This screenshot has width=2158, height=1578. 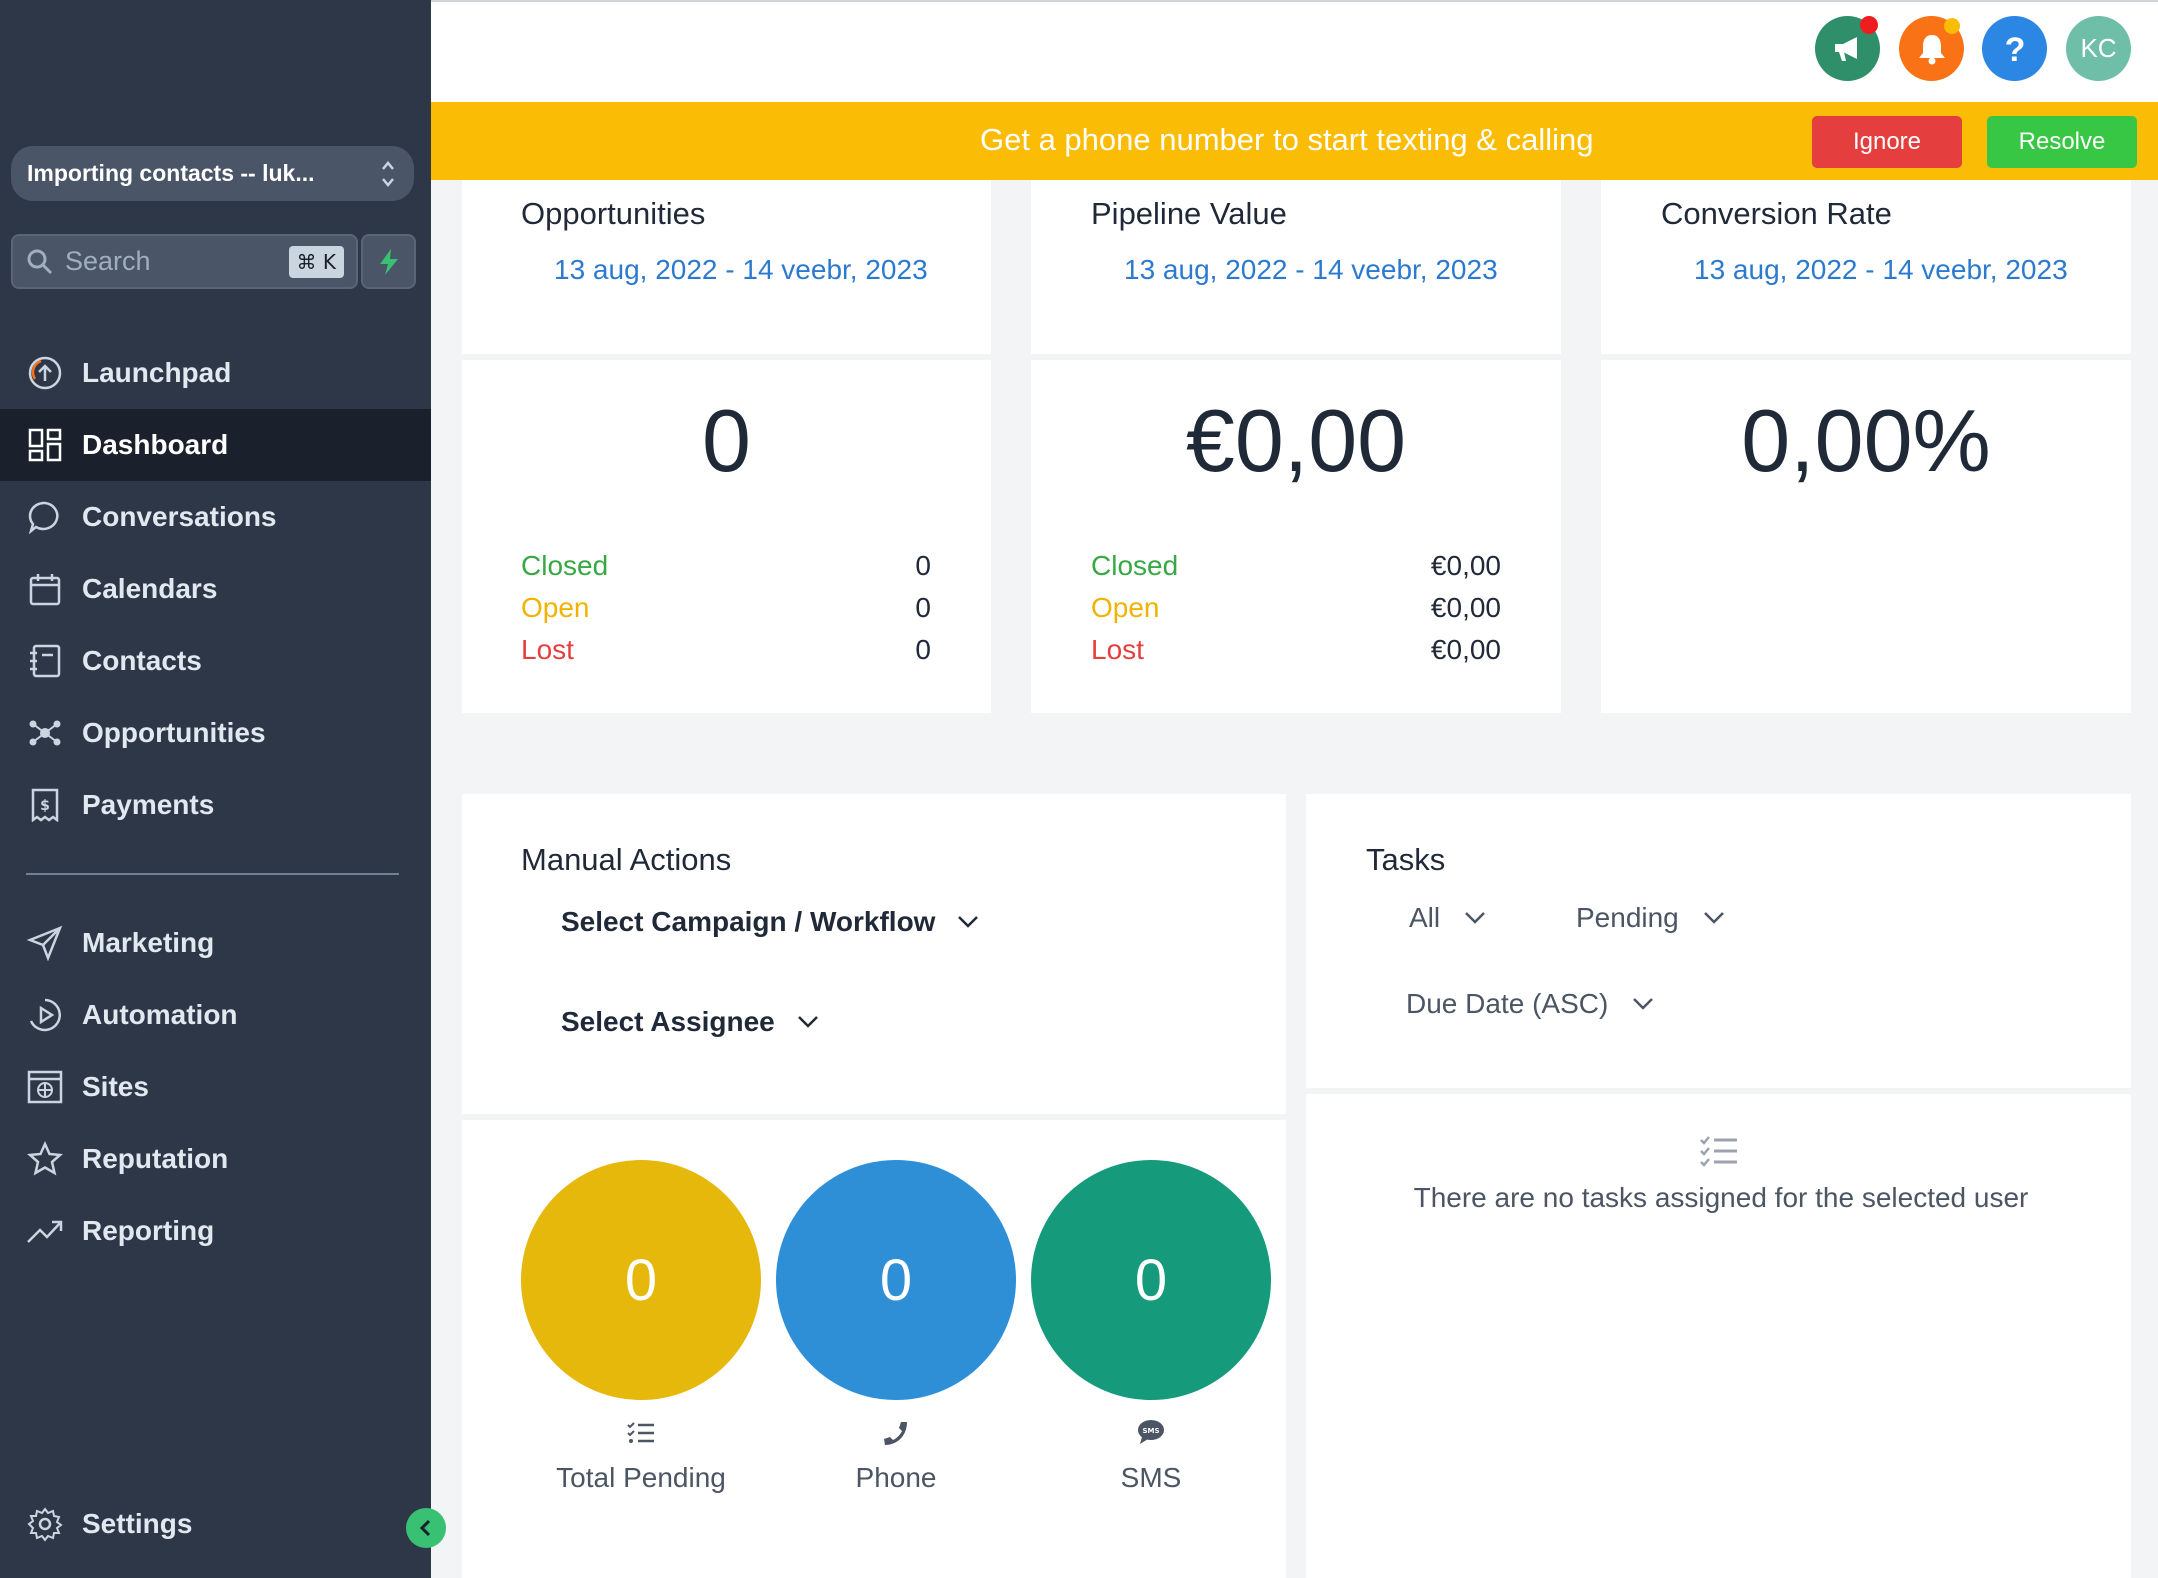 What do you see at coordinates (108, 261) in the screenshot?
I see `search-placeholder: Search` at bounding box center [108, 261].